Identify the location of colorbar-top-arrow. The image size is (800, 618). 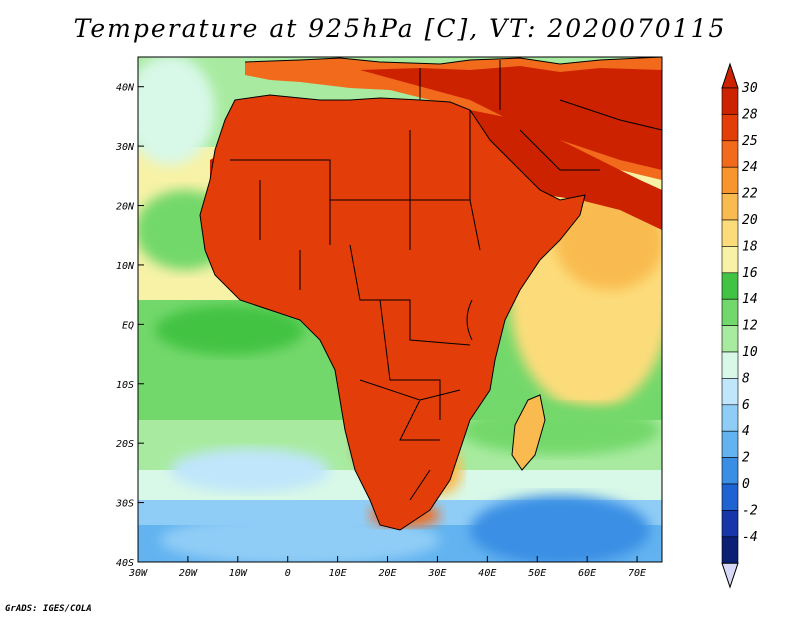
(730, 75).